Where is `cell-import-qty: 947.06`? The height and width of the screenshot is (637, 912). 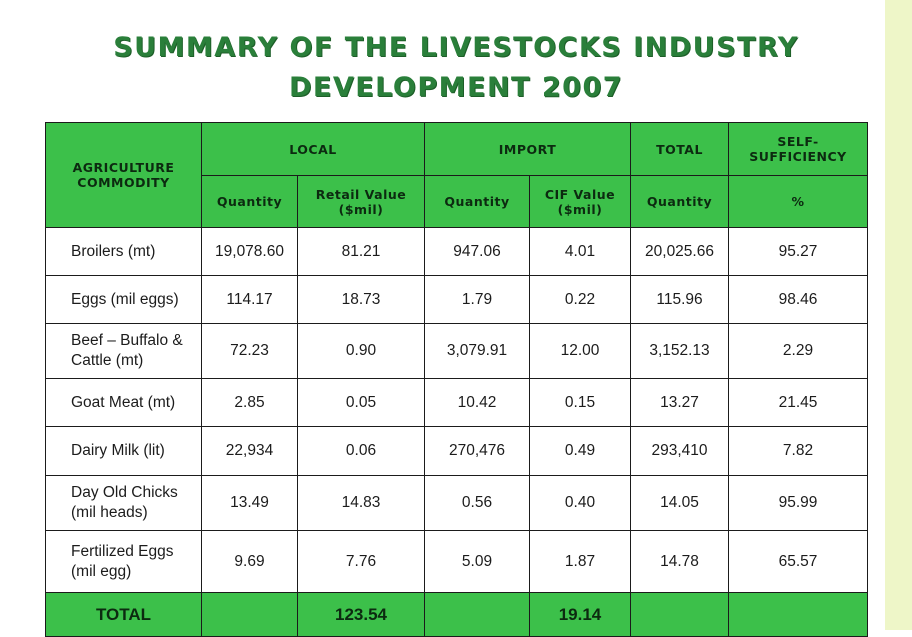 cell-import-qty: 947.06 is located at coordinates (477, 251).